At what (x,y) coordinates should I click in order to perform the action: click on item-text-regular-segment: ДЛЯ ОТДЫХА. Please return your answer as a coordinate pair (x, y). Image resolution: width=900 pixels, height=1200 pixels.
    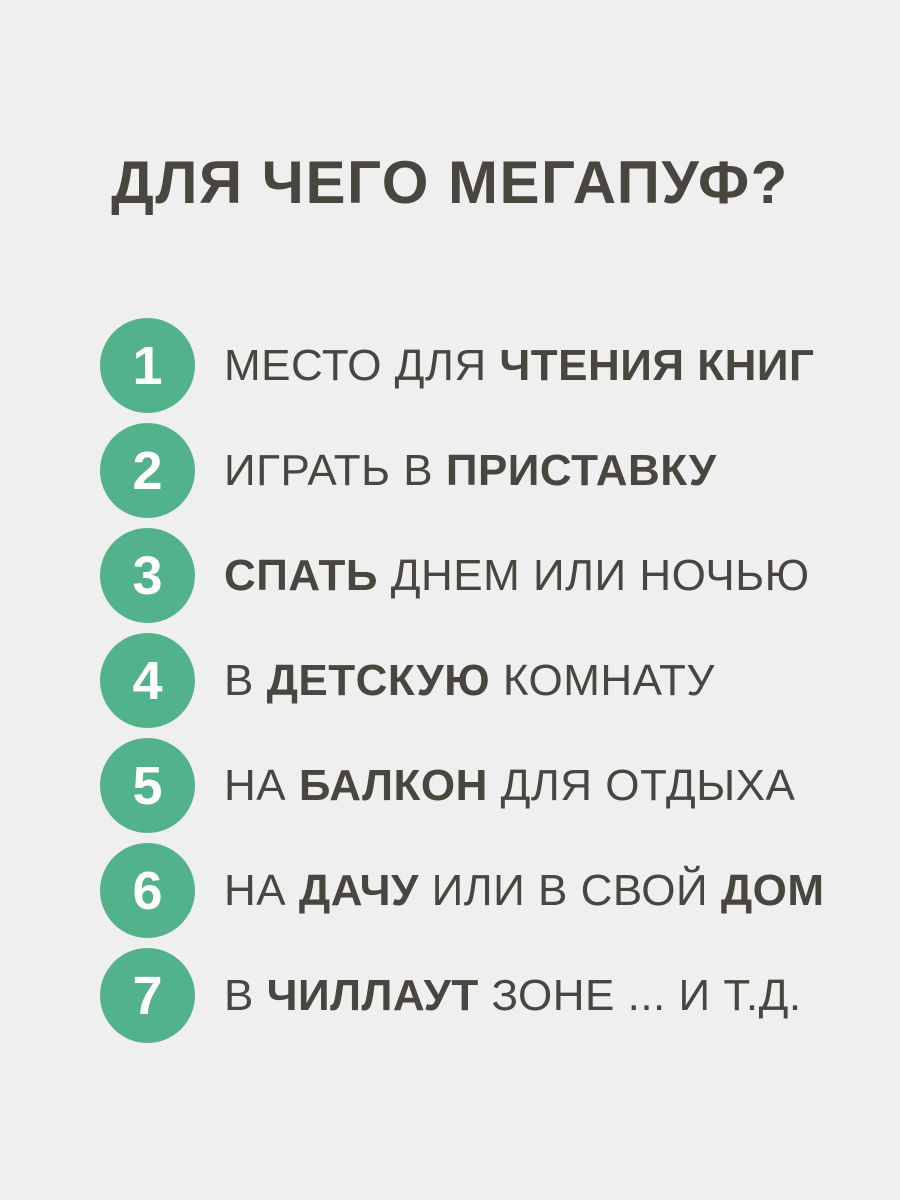
    Looking at the image, I should click on (641, 785).